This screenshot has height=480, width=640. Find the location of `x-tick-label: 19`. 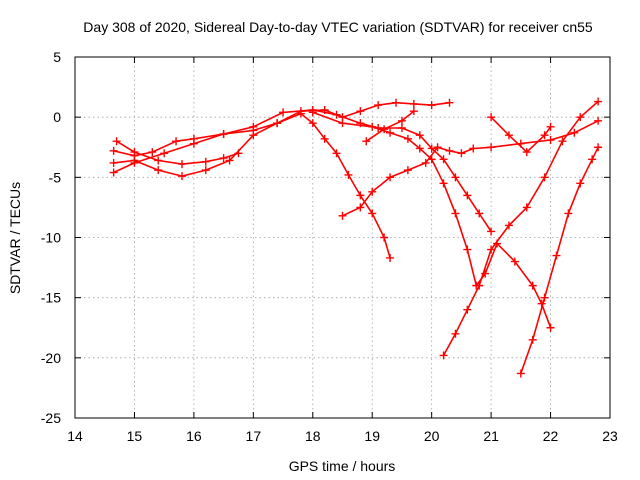

x-tick-label: 19 is located at coordinates (372, 436).